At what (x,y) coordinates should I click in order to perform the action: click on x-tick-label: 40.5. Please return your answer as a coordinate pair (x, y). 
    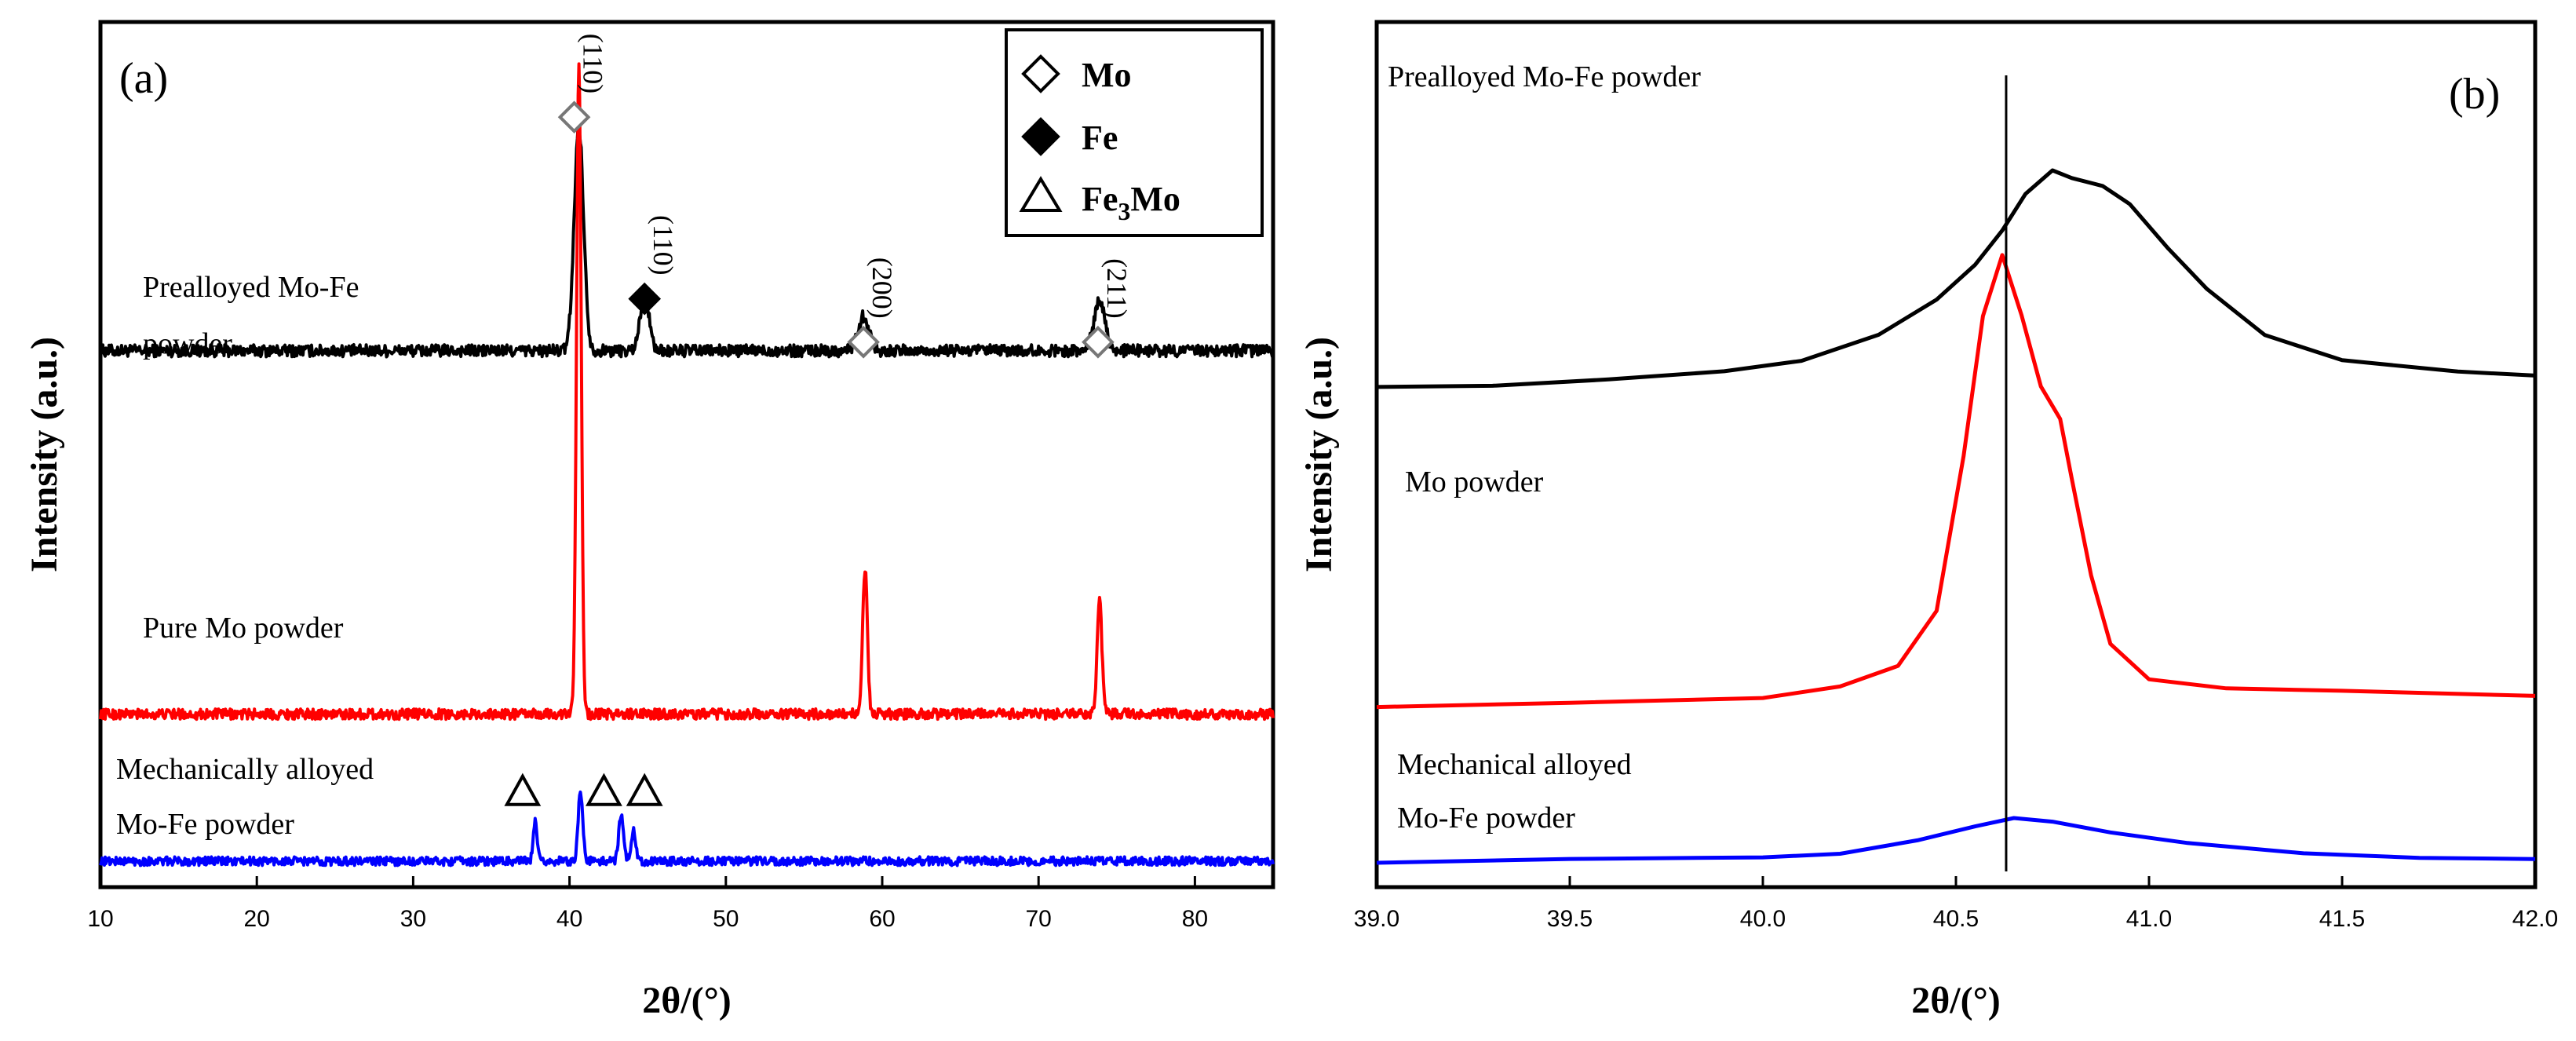
    Looking at the image, I should click on (1956, 919).